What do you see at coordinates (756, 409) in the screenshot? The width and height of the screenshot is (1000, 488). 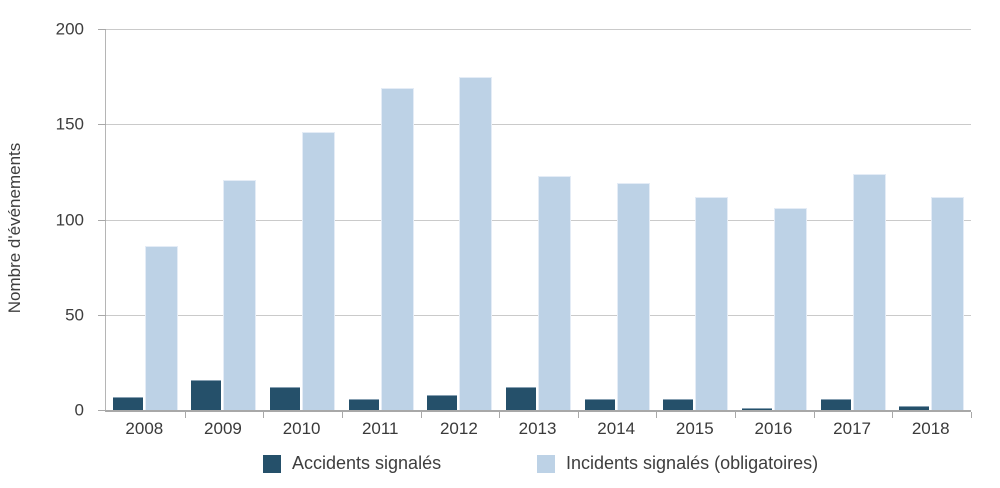 I see `bar-accidents-2016` at bounding box center [756, 409].